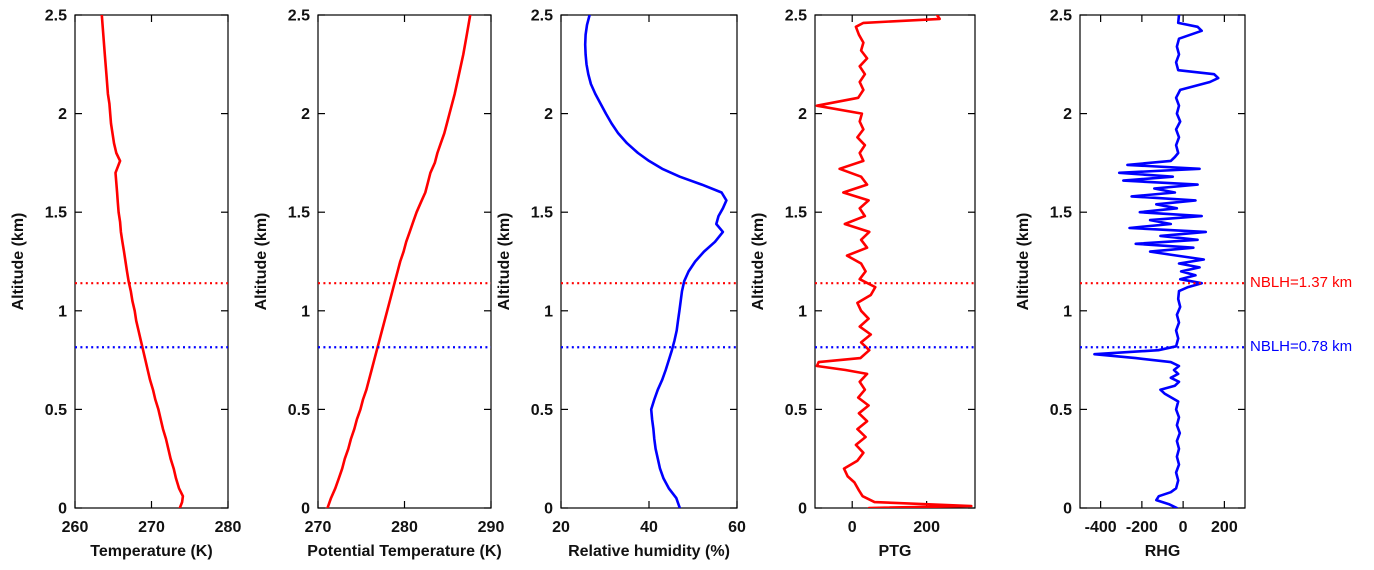 Image resolution: width=1374 pixels, height=570 pixels. I want to click on relative-humidity-xaxis-label: Relative humidity (%), so click(649, 551).